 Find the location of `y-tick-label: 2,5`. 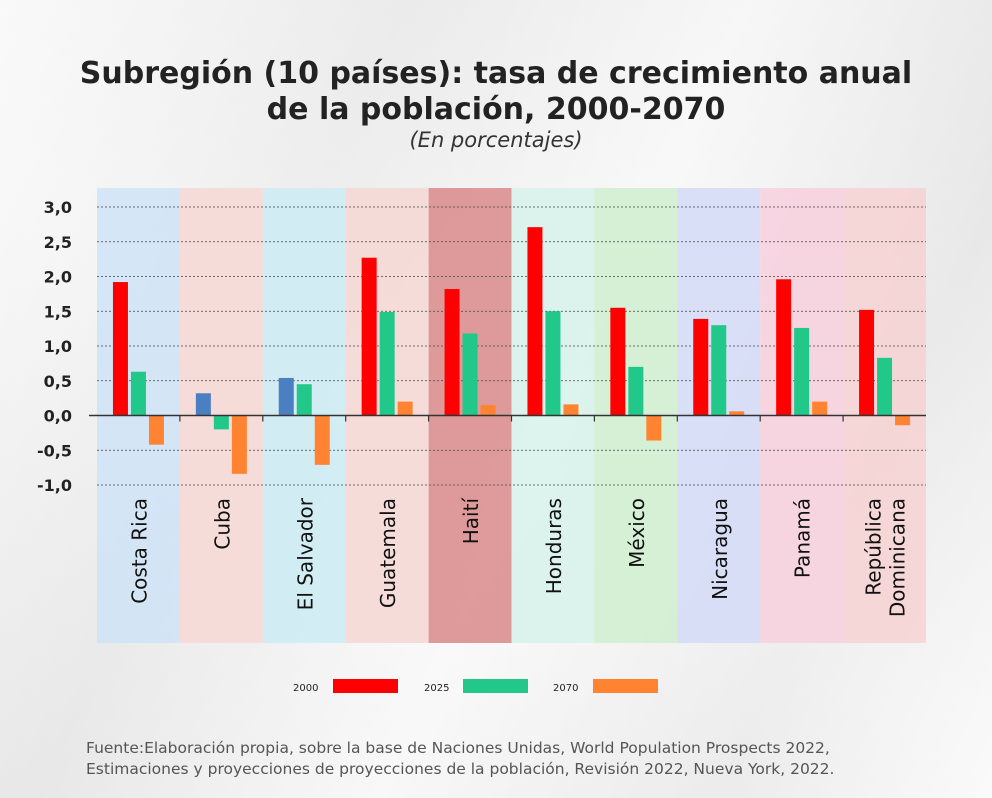

y-tick-label: 2,5 is located at coordinates (58, 242).